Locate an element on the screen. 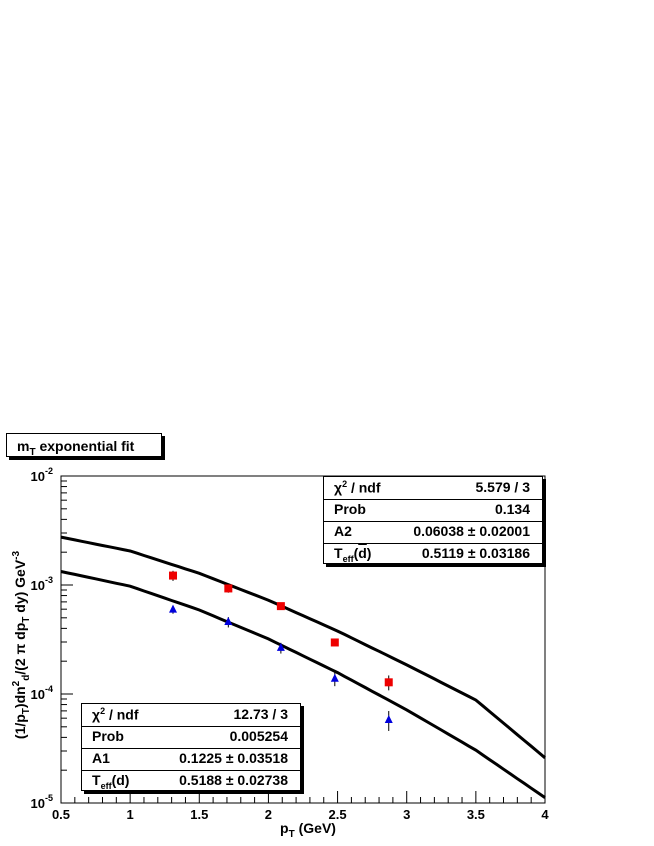 Image resolution: width=654 pixels, height=846 pixels. stats-top-row: Teff(d) 0.5119 ± 0.03186 is located at coordinates (432, 554).